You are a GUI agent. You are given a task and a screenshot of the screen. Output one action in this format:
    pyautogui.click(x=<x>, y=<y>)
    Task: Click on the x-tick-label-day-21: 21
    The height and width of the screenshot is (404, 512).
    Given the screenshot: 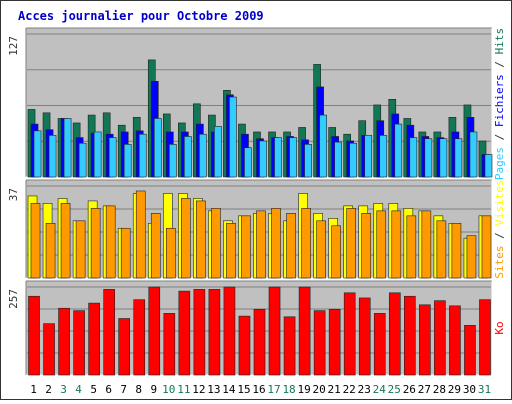 What is the action you would take?
    pyautogui.click(x=334, y=389)
    